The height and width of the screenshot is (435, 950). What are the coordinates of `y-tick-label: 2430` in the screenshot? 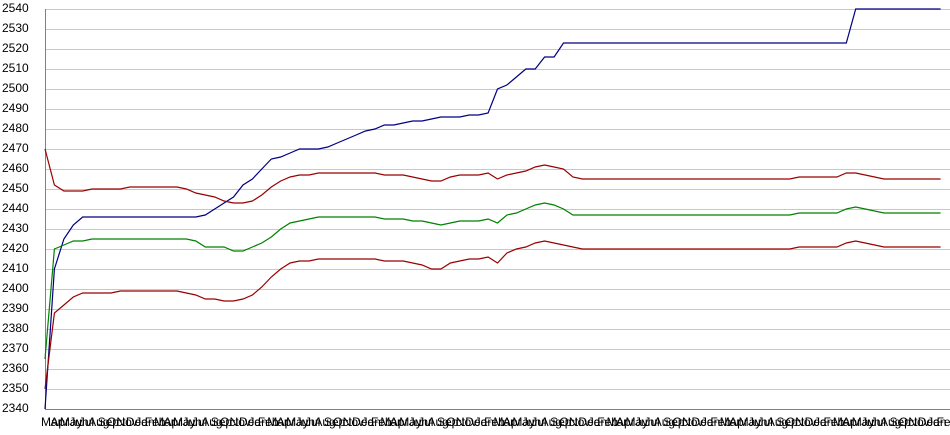 It's located at (15, 228).